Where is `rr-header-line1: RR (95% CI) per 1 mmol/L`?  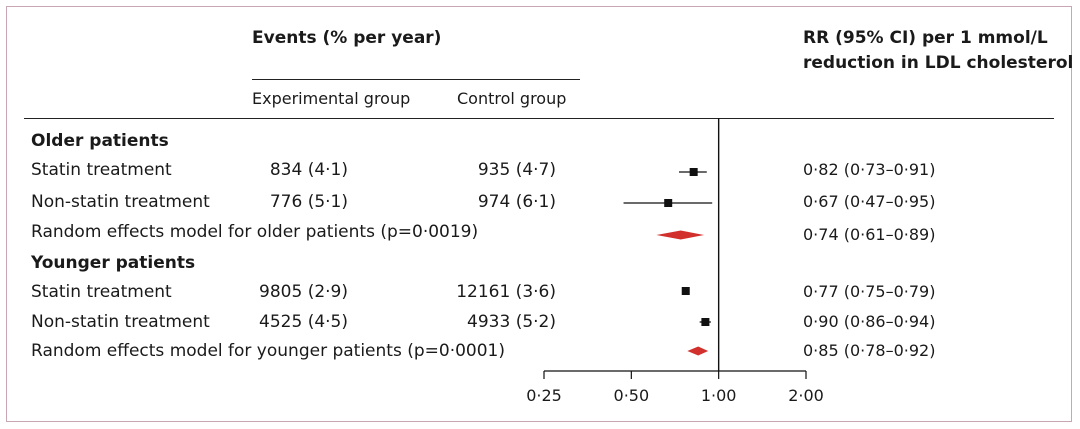
rr-header-line1: RR (95% CI) per 1 mmol/L is located at coordinates (925, 38).